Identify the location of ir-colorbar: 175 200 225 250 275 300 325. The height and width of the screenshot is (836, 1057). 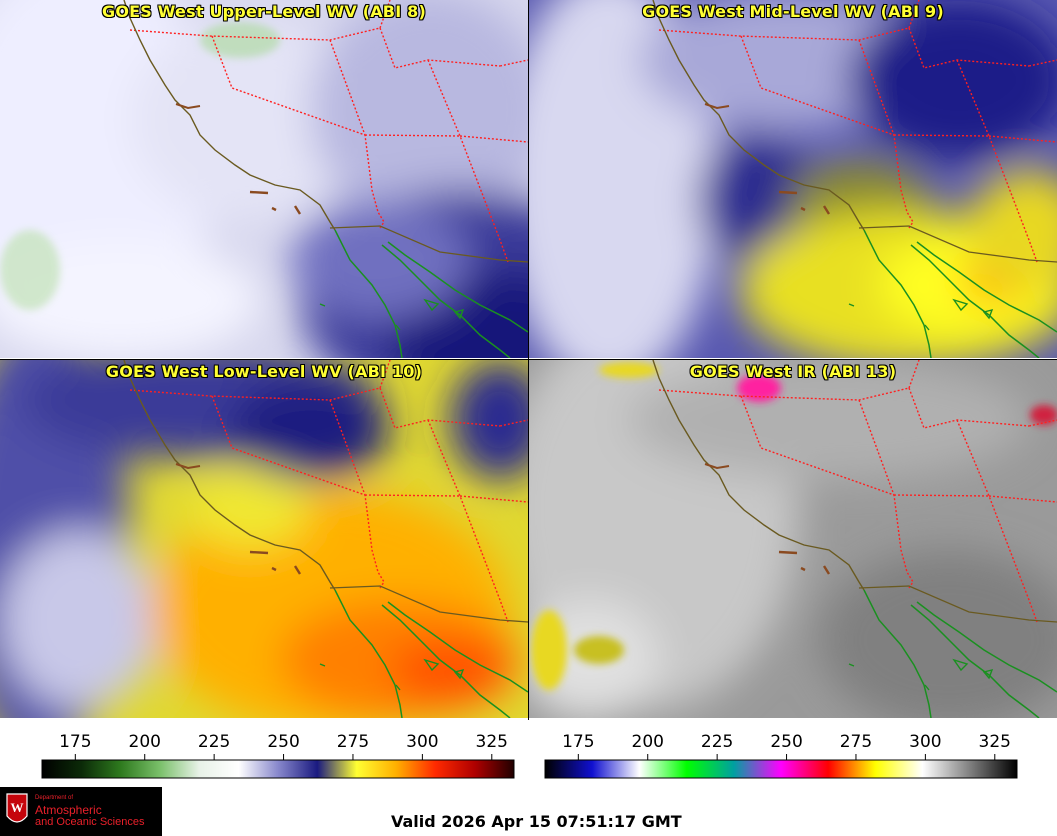
(781, 752).